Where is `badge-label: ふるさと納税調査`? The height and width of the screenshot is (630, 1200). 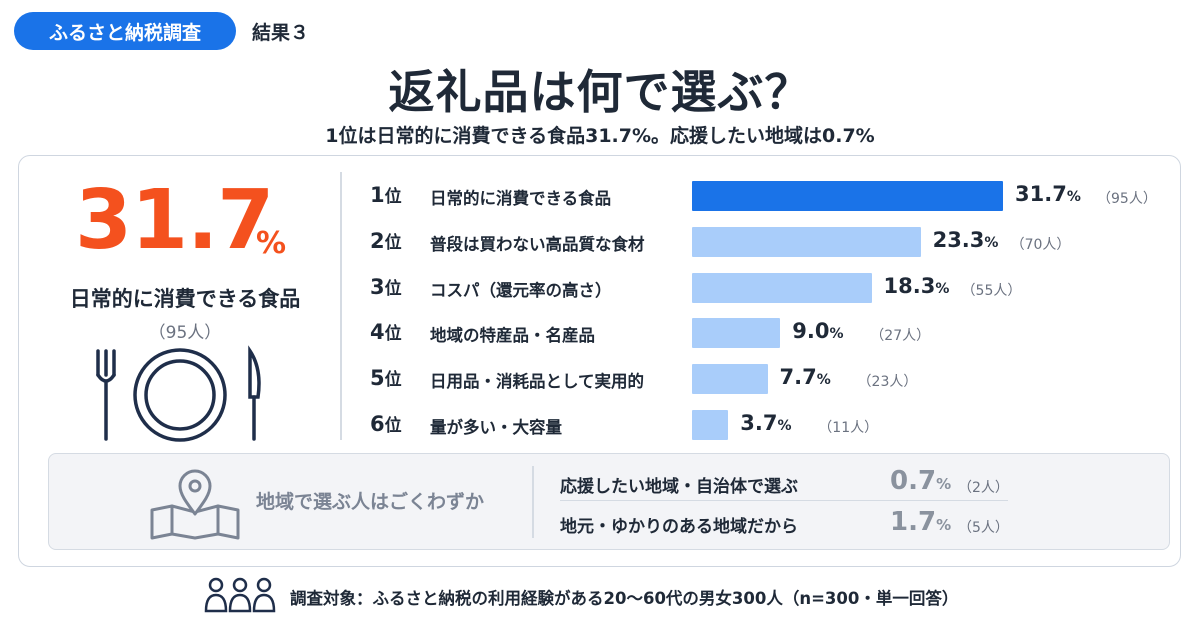
badge-label: ふるさと納税調査 is located at coordinates (124, 32).